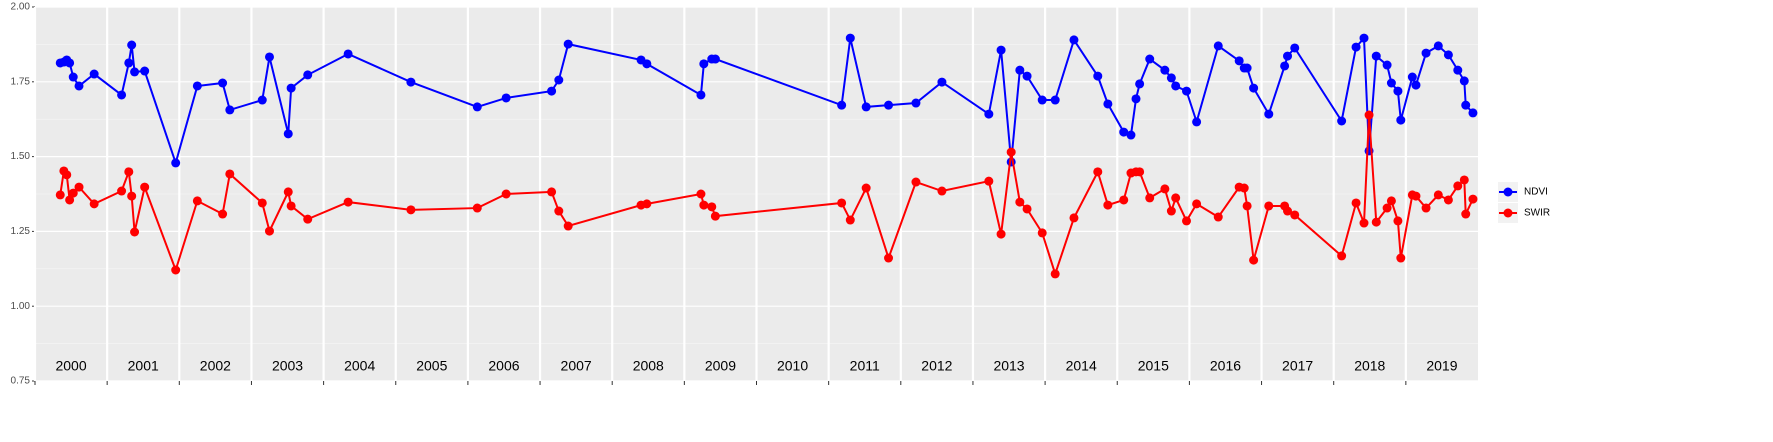  I want to click on x-tick-label: 2004, so click(359, 366).